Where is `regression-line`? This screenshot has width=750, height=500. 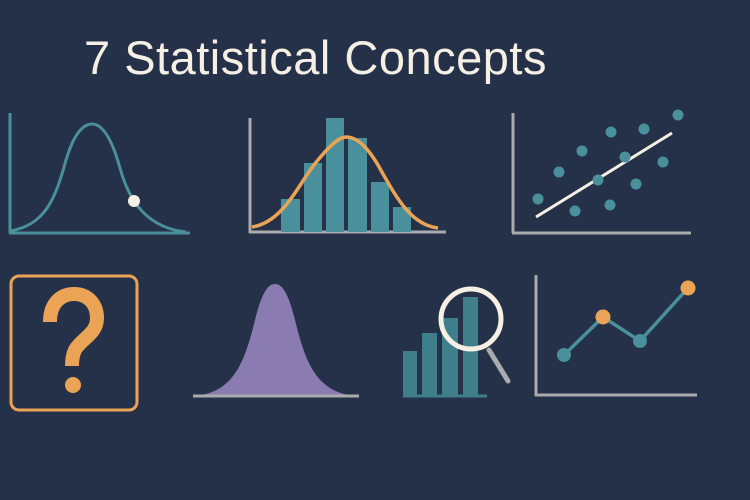
regression-line is located at coordinates (604, 175).